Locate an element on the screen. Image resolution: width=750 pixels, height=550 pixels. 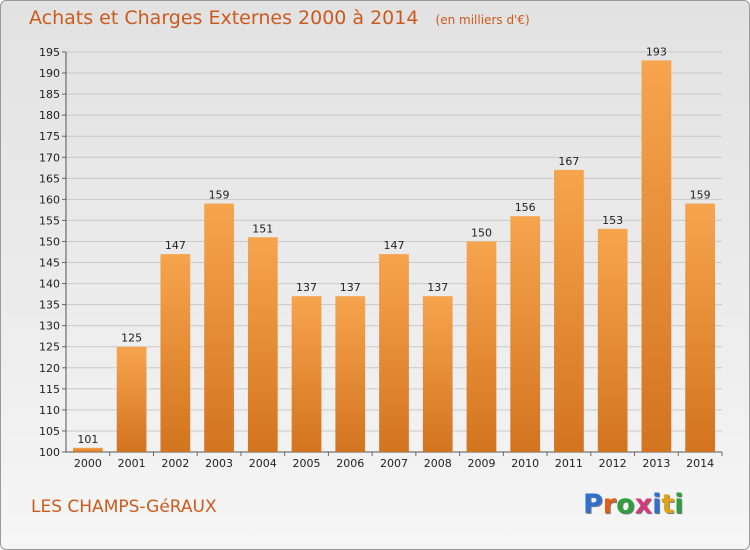
bar-2004 is located at coordinates (262, 344).